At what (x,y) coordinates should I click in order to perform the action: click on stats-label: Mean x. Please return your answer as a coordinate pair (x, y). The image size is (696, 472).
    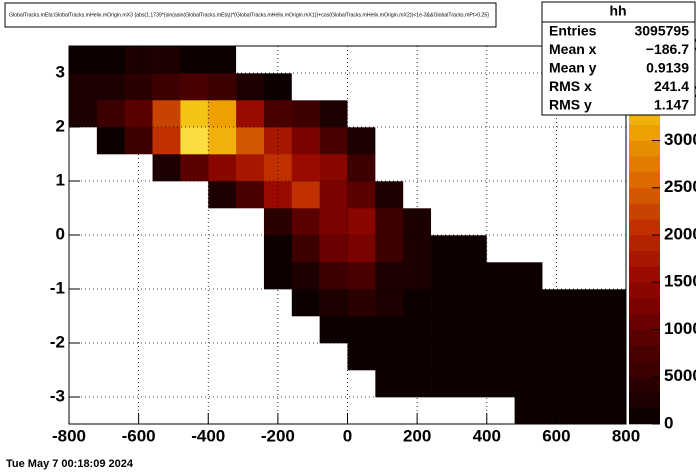
    Looking at the image, I should click on (573, 49).